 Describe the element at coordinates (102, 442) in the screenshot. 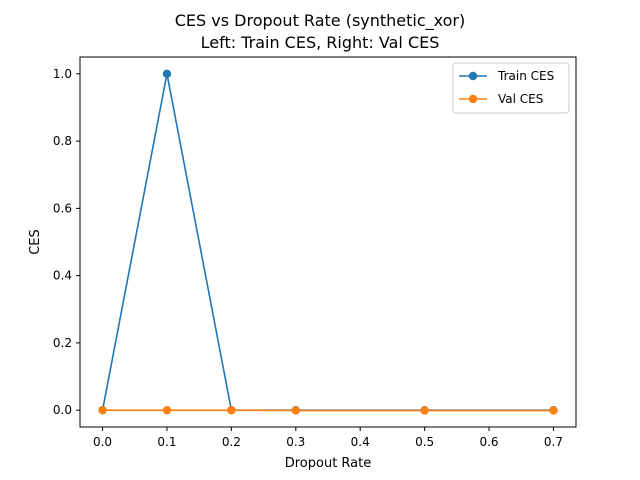

I see `x-tick-label: 0.0` at that location.